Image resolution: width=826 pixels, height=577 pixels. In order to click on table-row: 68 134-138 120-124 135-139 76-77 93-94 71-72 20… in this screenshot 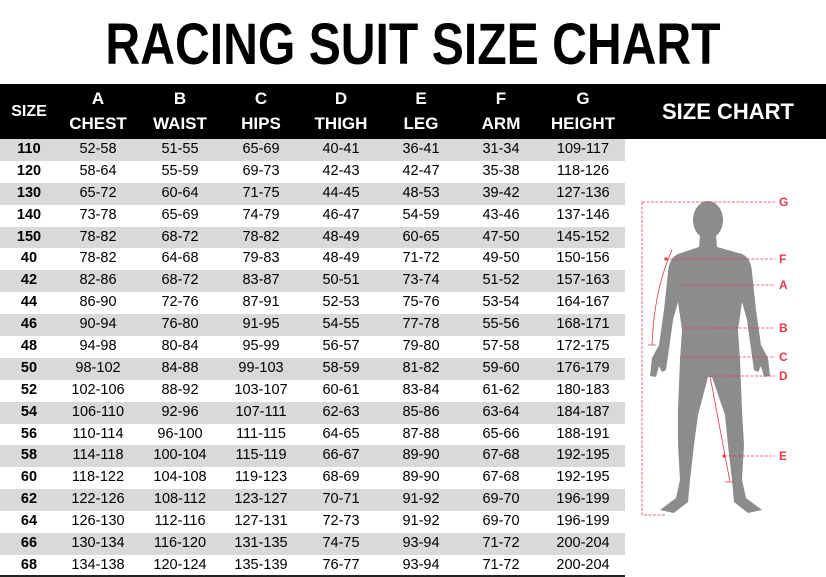, I will do `click(312, 566)`.